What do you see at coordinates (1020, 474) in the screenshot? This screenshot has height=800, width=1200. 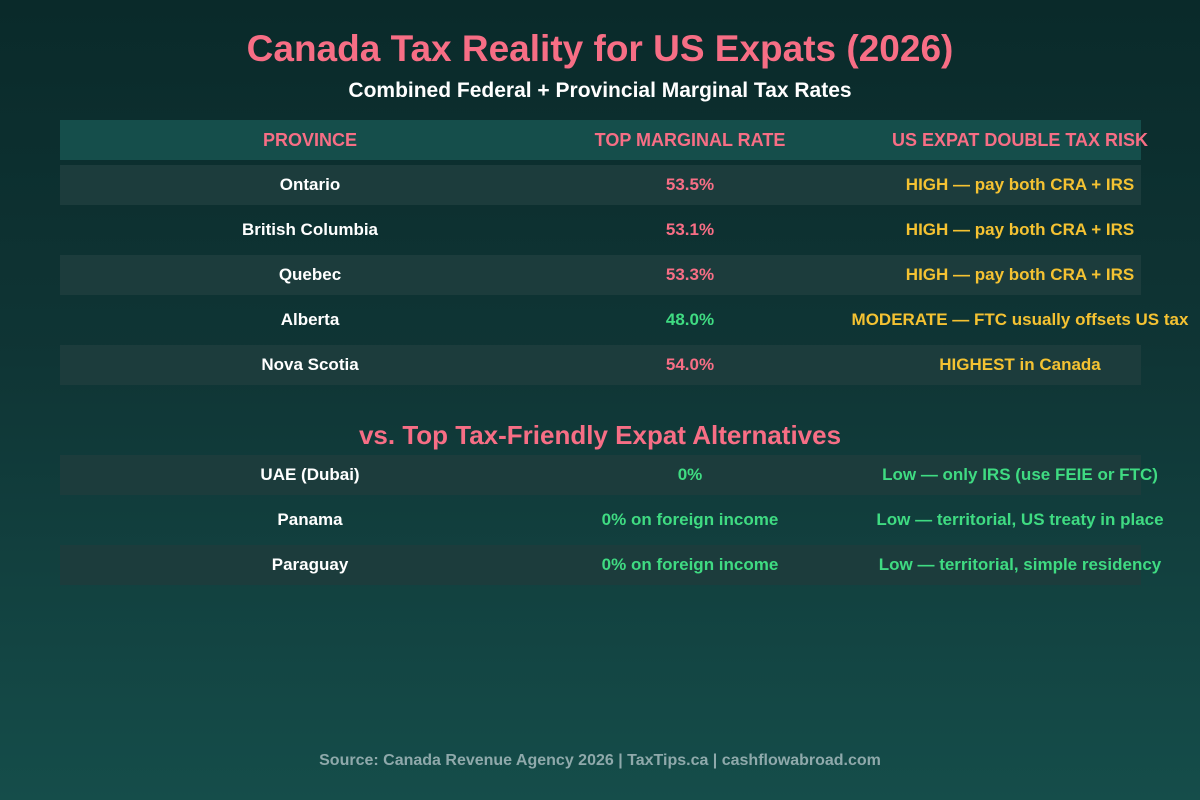 I see `risk-cell: Low — only IRS (use FEIE or FTC)` at bounding box center [1020, 474].